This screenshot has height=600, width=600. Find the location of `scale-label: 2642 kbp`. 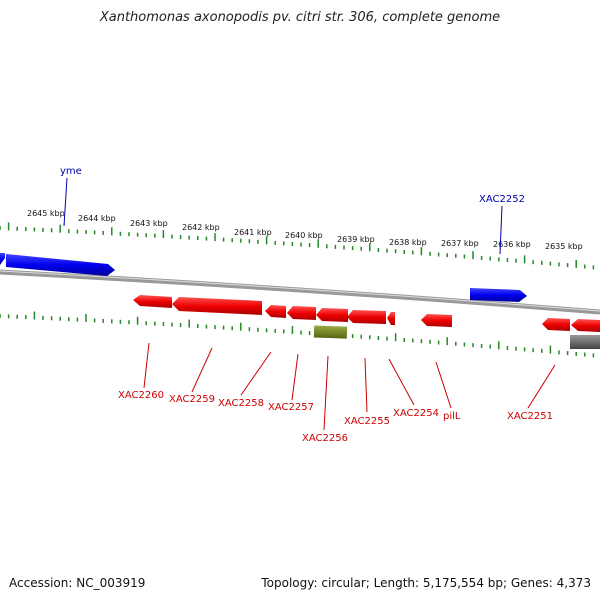

scale-label: 2642 kbp is located at coordinates (201, 227).